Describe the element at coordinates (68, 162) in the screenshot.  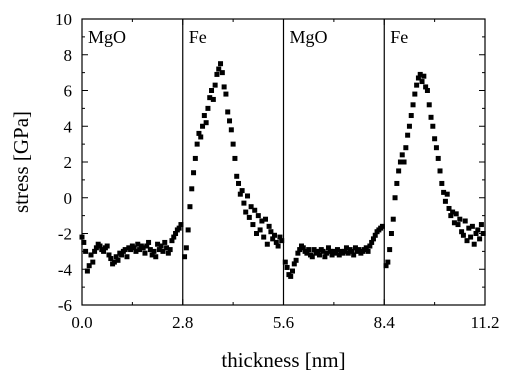
I see `y-tick-label: 2` at that location.